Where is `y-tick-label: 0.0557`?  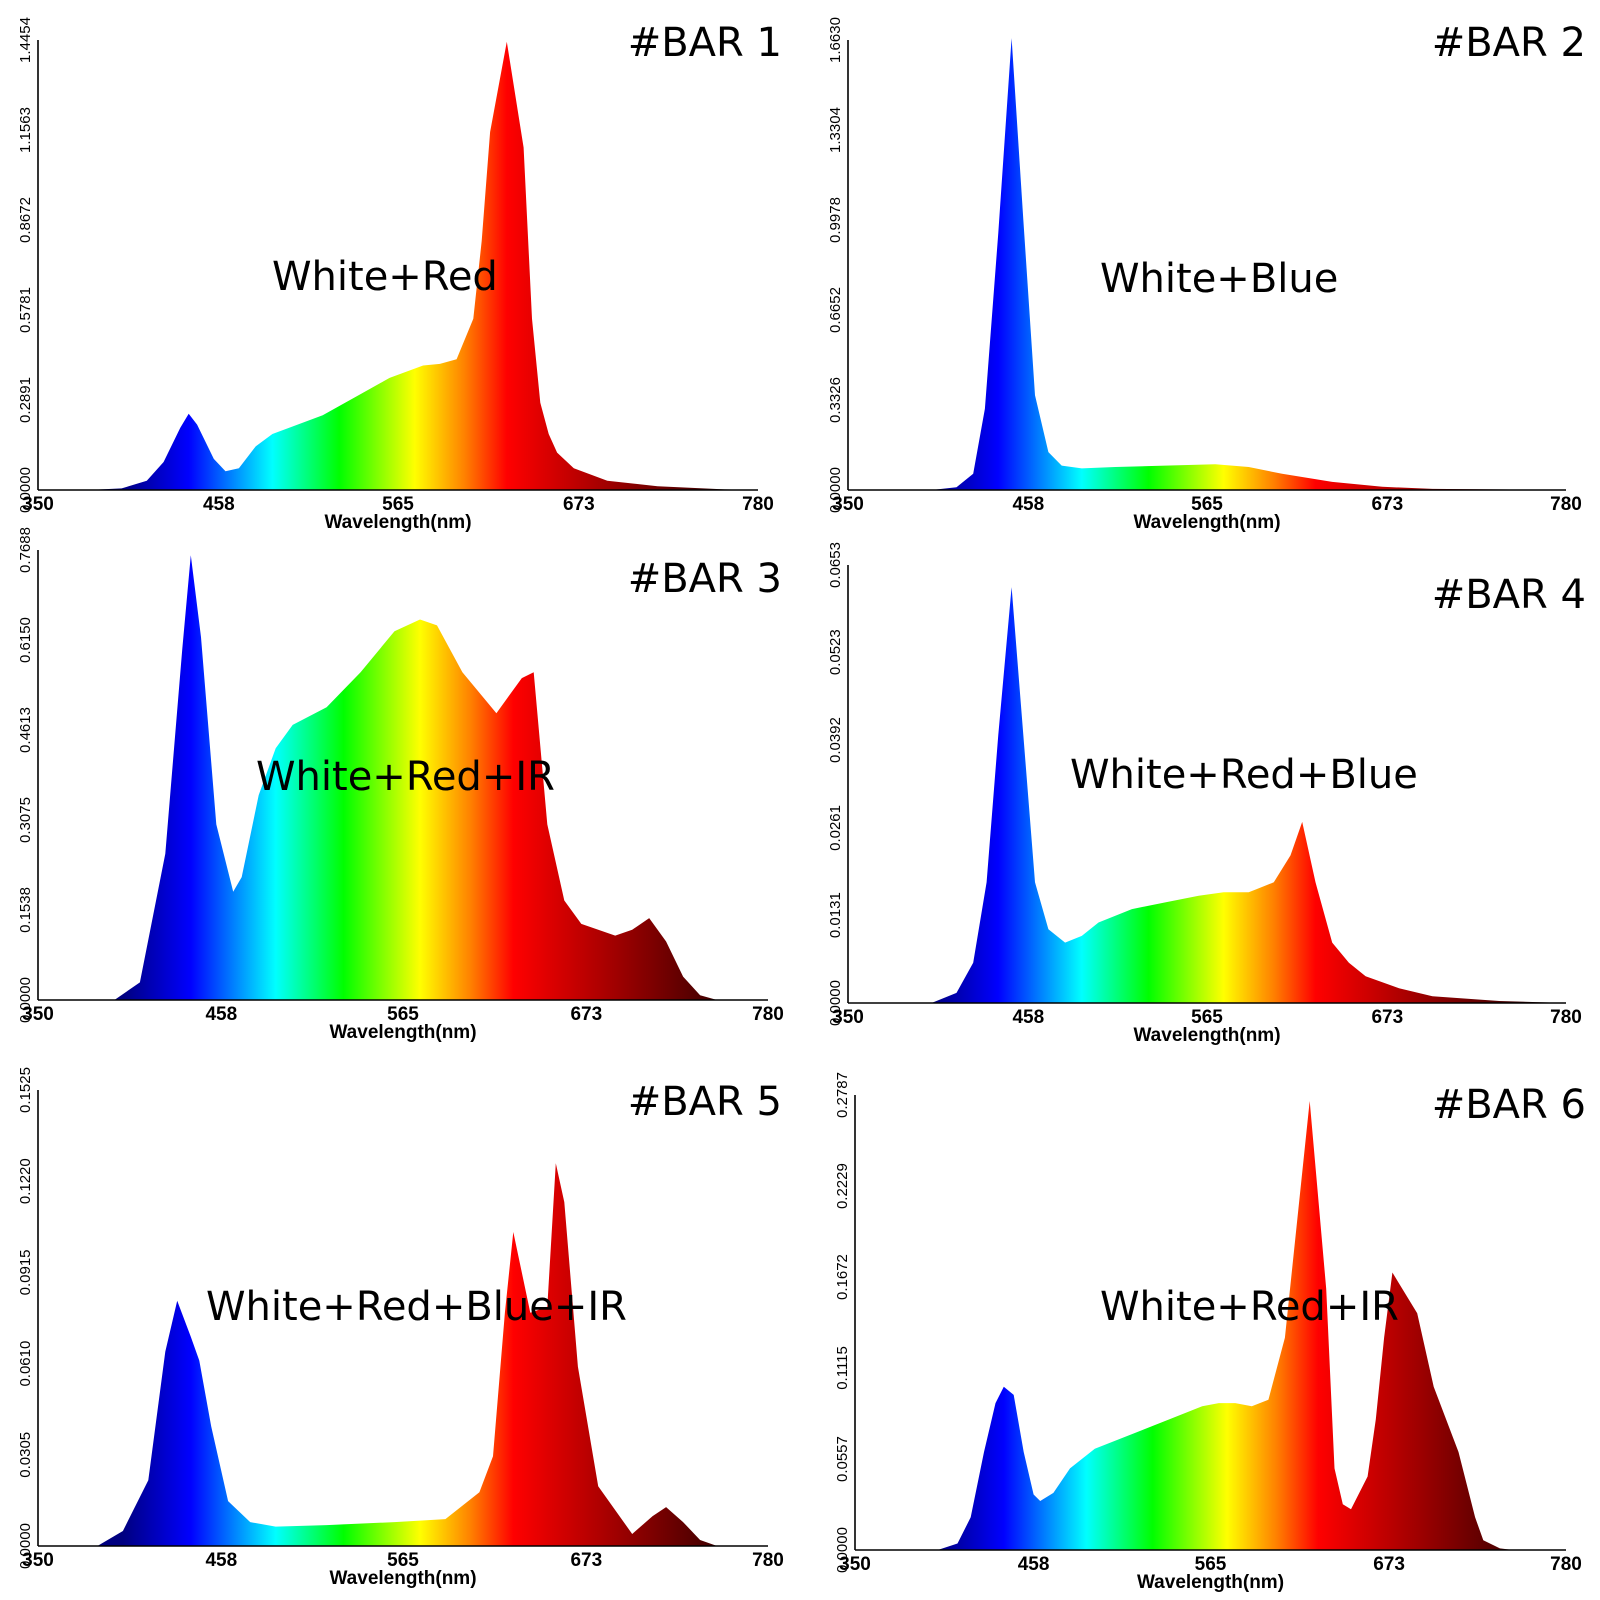
y-tick-label: 0.0557 is located at coordinates (842, 1459).